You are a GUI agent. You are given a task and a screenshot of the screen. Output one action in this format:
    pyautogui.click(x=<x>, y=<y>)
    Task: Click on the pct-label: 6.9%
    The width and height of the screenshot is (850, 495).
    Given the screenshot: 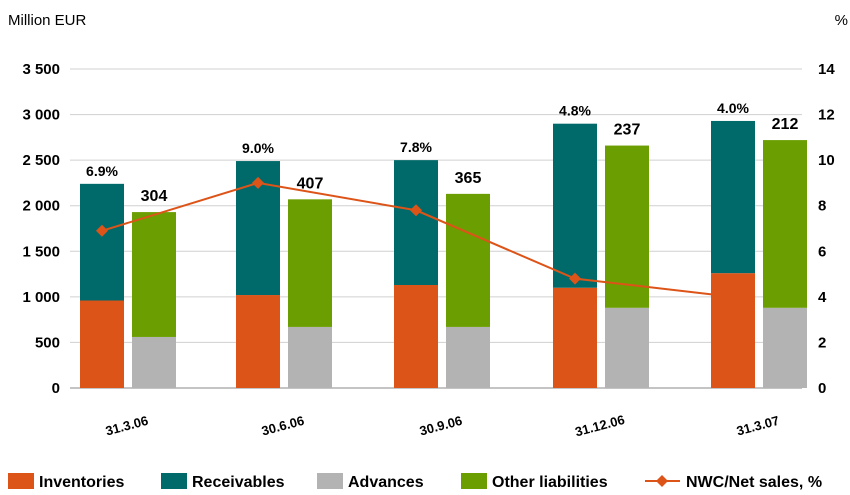 What is the action you would take?
    pyautogui.click(x=102, y=171)
    